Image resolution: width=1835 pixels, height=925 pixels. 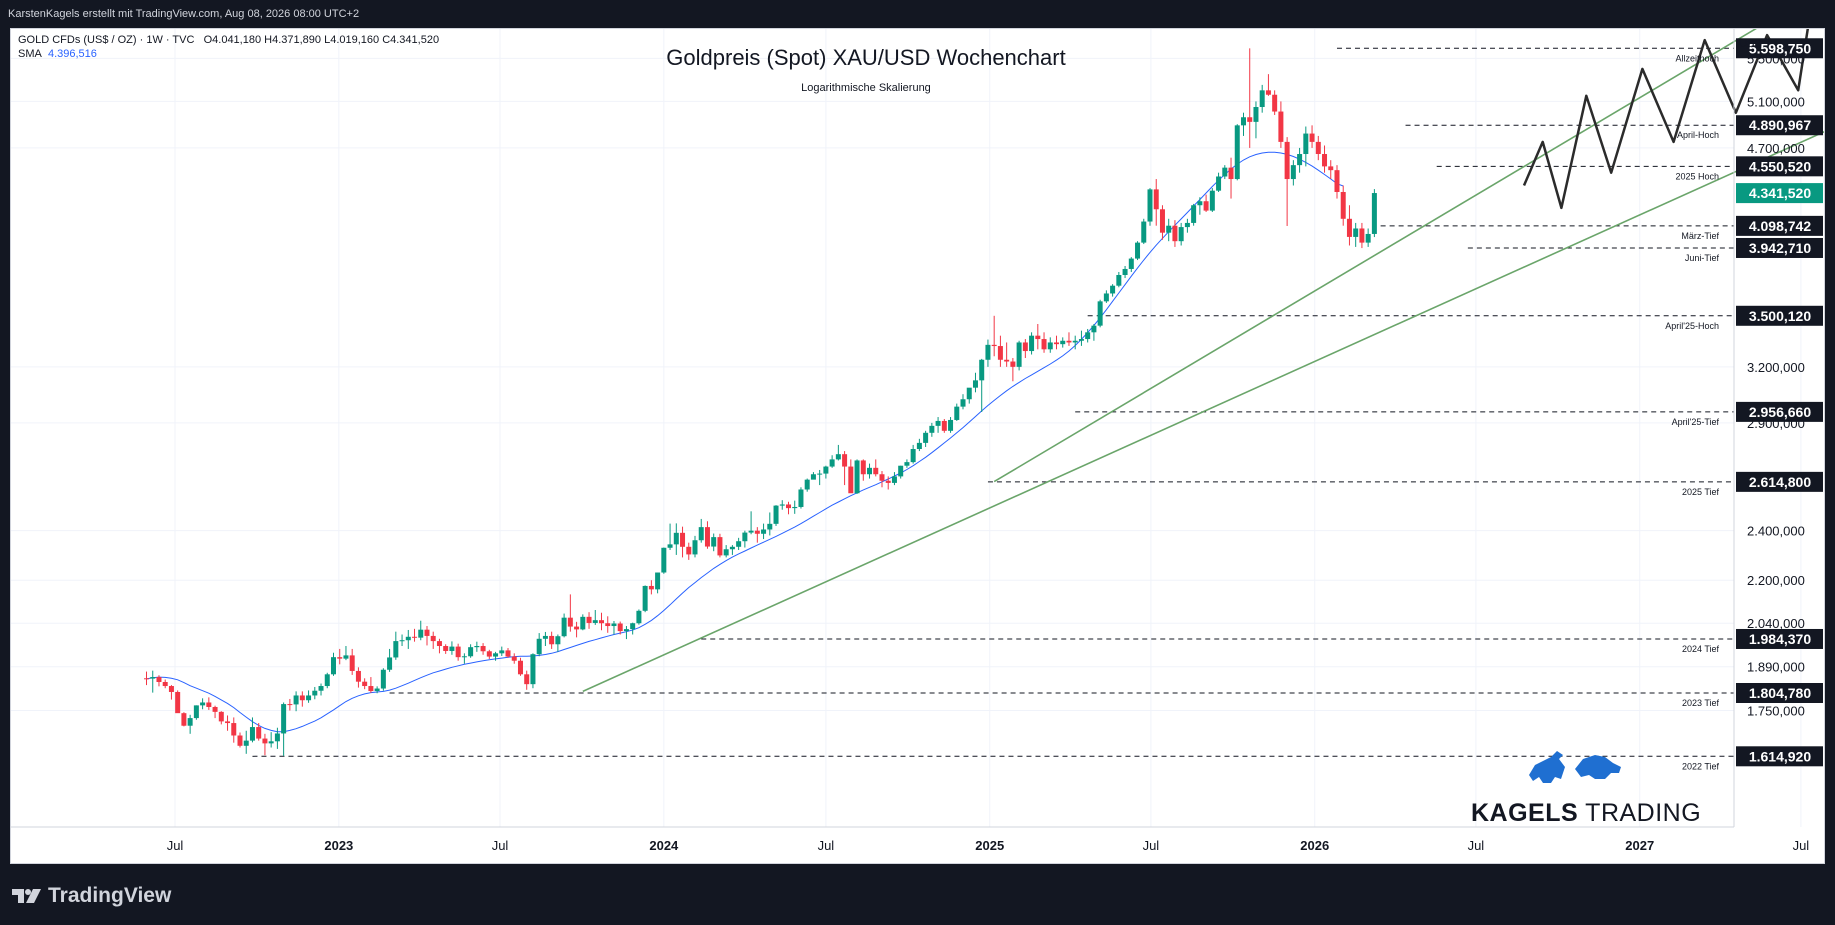 I want to click on symbol-name: GOLD CFDs (US$ / OZ) · 1W · TVC, so click(x=106, y=40).